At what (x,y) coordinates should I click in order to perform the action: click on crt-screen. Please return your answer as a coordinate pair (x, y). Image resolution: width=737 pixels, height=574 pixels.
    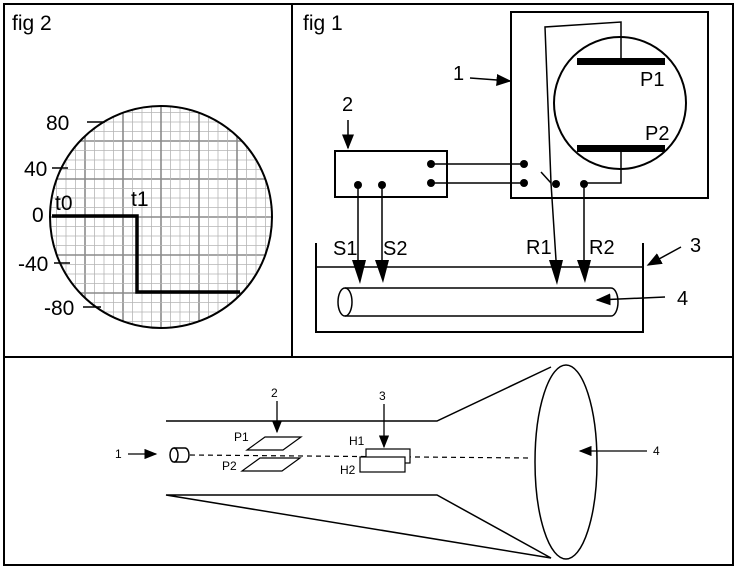
    Looking at the image, I should click on (566, 462).